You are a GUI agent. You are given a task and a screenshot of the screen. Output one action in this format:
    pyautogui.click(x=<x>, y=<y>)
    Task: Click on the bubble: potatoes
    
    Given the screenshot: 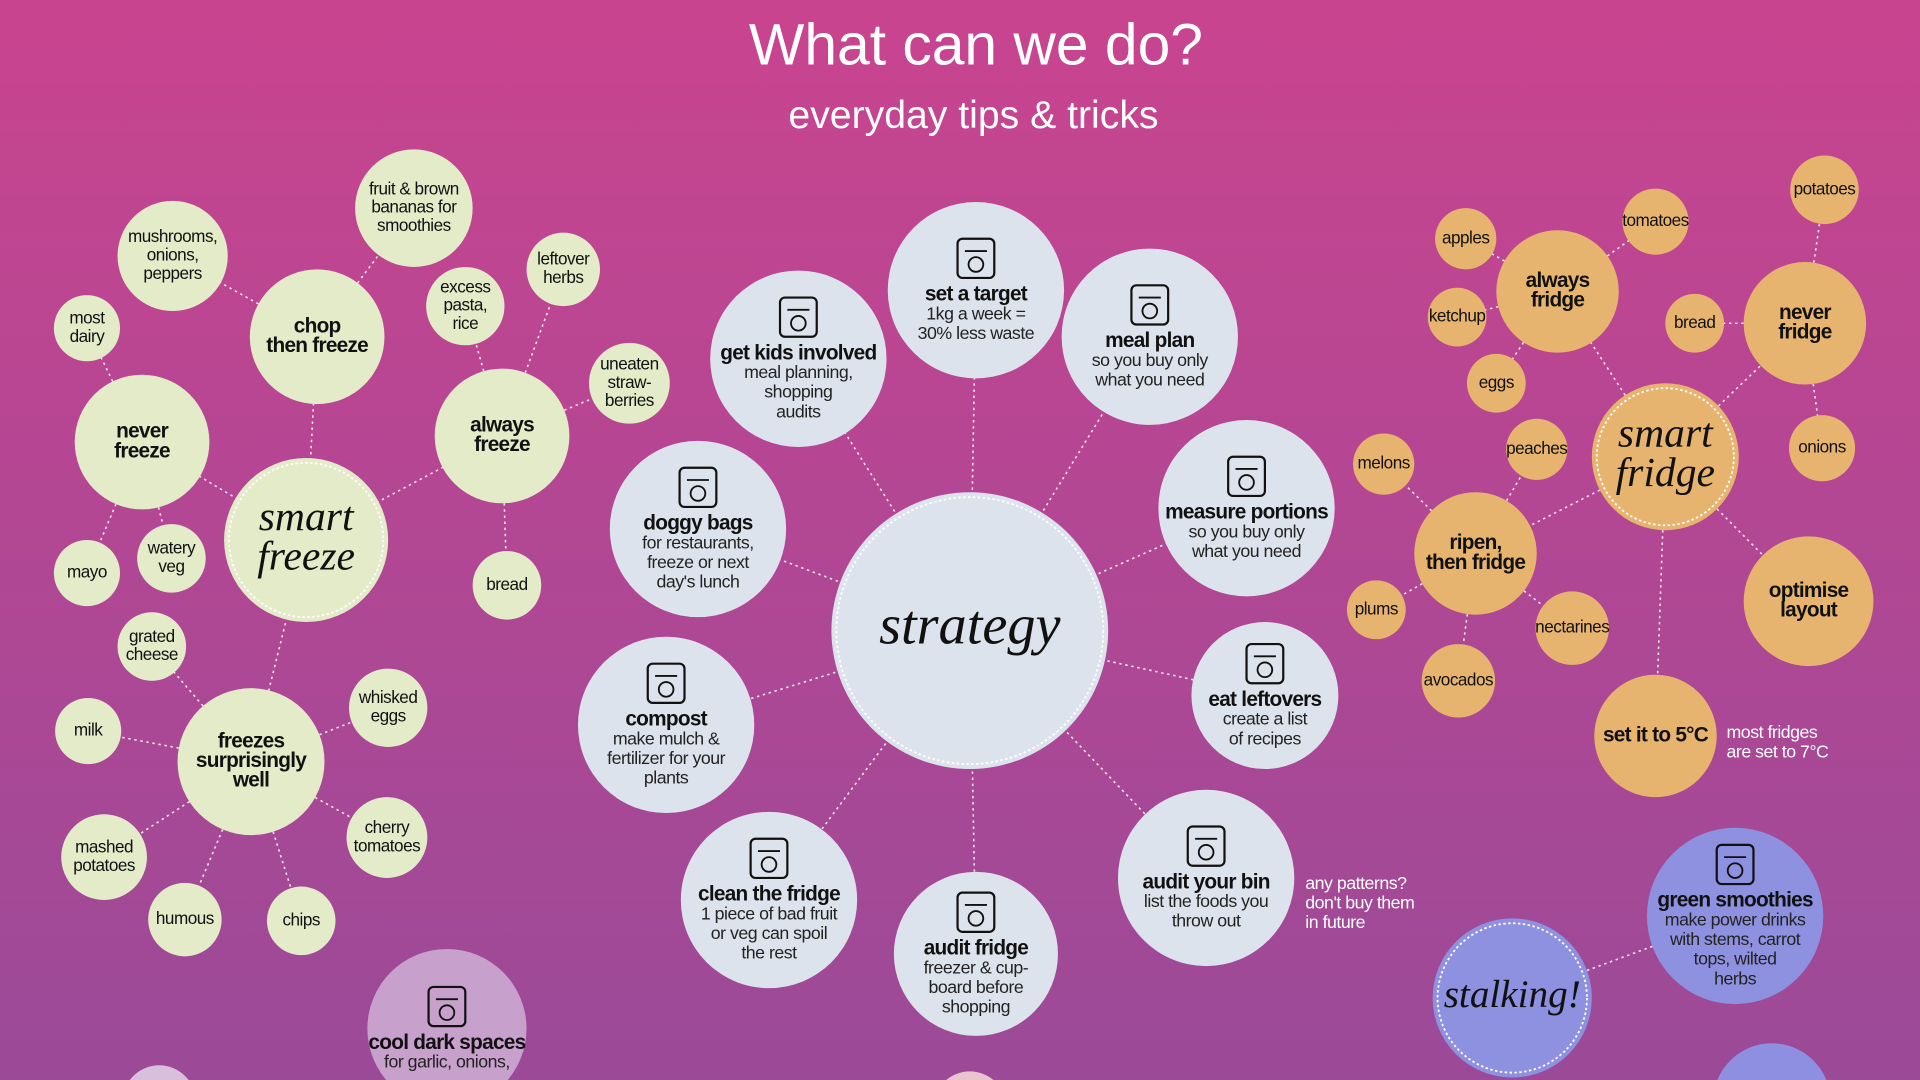 What is the action you would take?
    pyautogui.click(x=1824, y=190)
    